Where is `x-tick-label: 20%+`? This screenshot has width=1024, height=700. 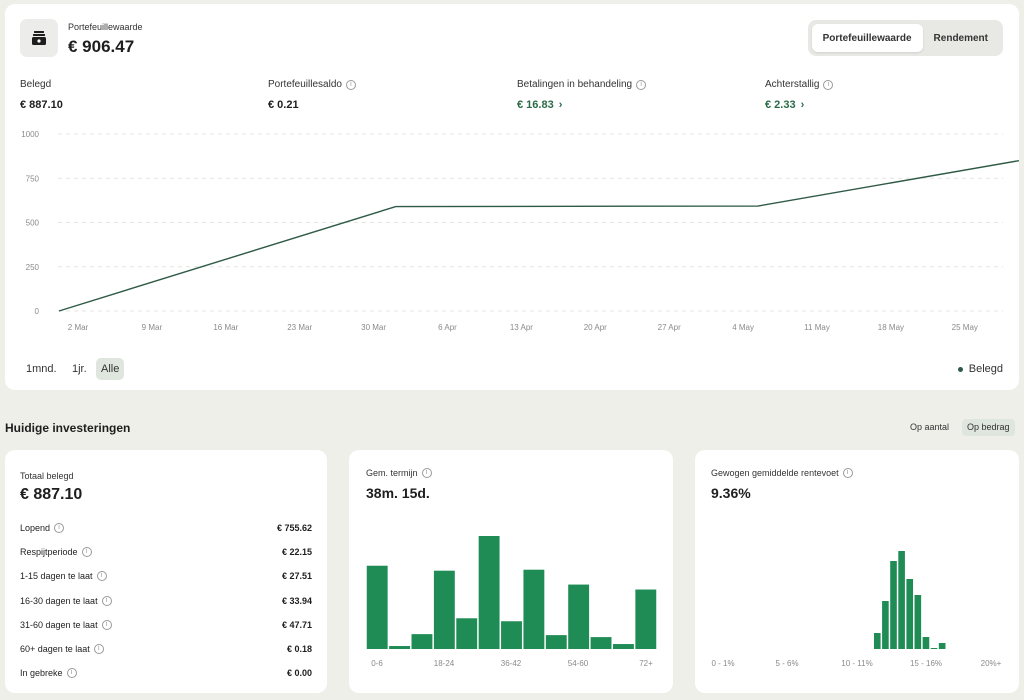
x-tick-label: 20%+ is located at coordinates (991, 663).